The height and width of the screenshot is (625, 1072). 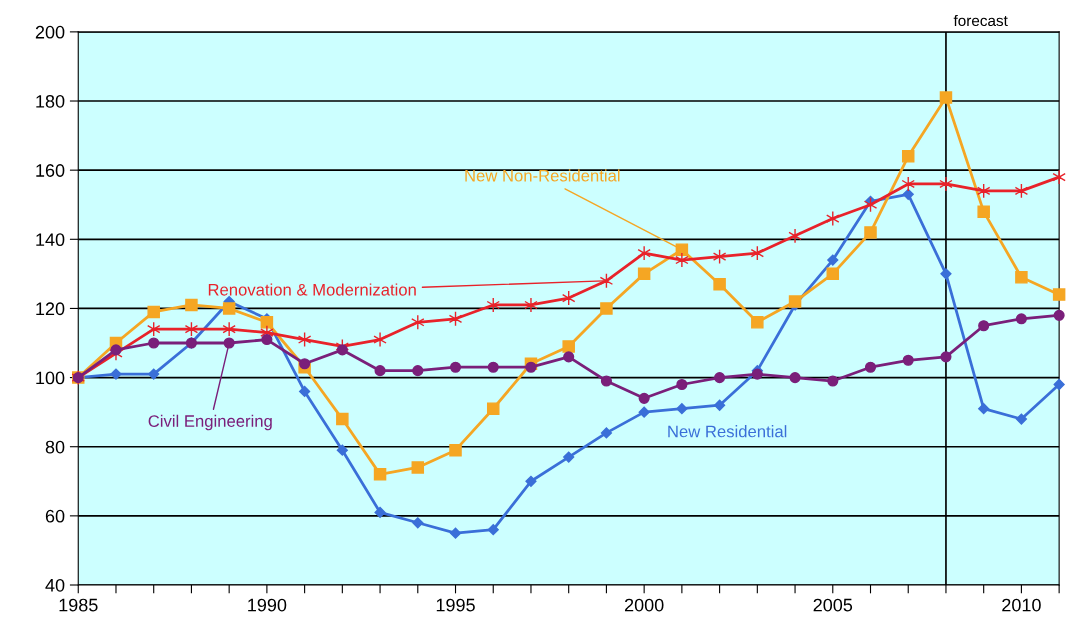 I want to click on y-tick-label: 60, so click(x=55, y=516).